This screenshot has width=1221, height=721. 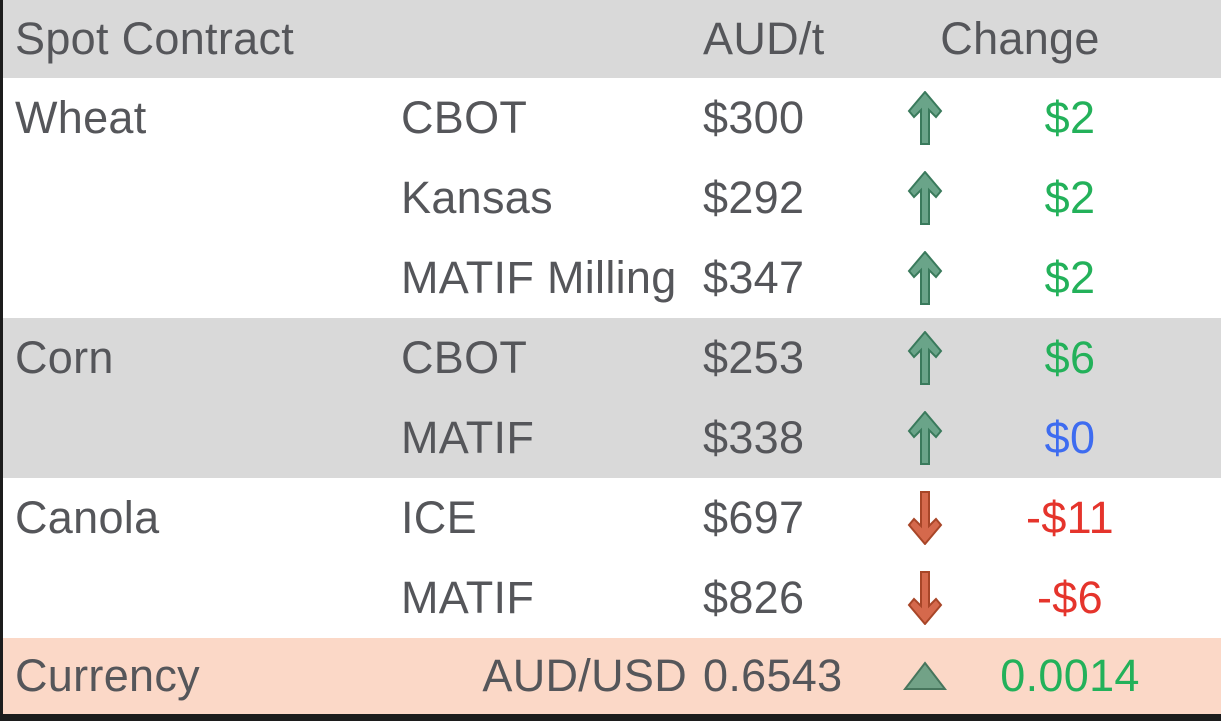 What do you see at coordinates (612, 39) in the screenshot?
I see `table-header-row: Spot Contract AUD/t Change` at bounding box center [612, 39].